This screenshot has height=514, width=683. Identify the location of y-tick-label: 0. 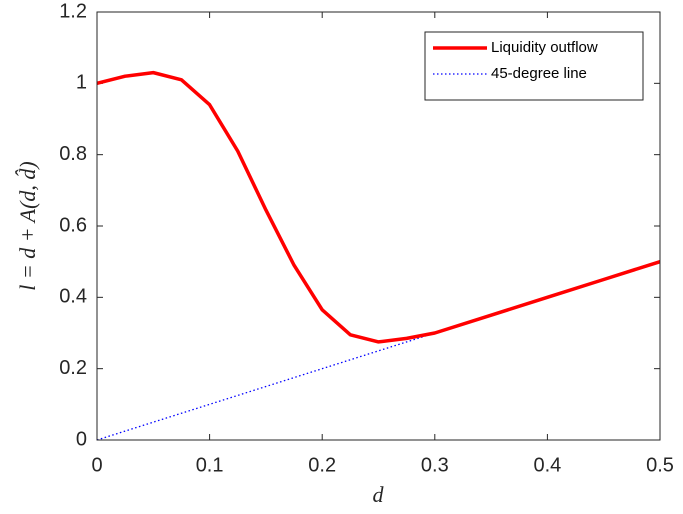
(81, 439).